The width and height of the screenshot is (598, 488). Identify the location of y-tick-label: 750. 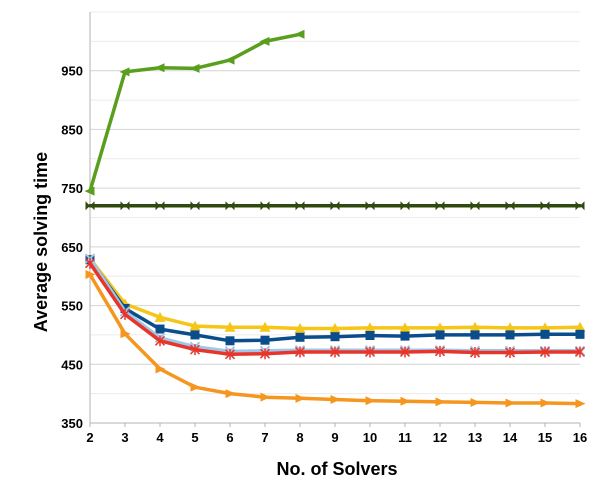
(72, 188).